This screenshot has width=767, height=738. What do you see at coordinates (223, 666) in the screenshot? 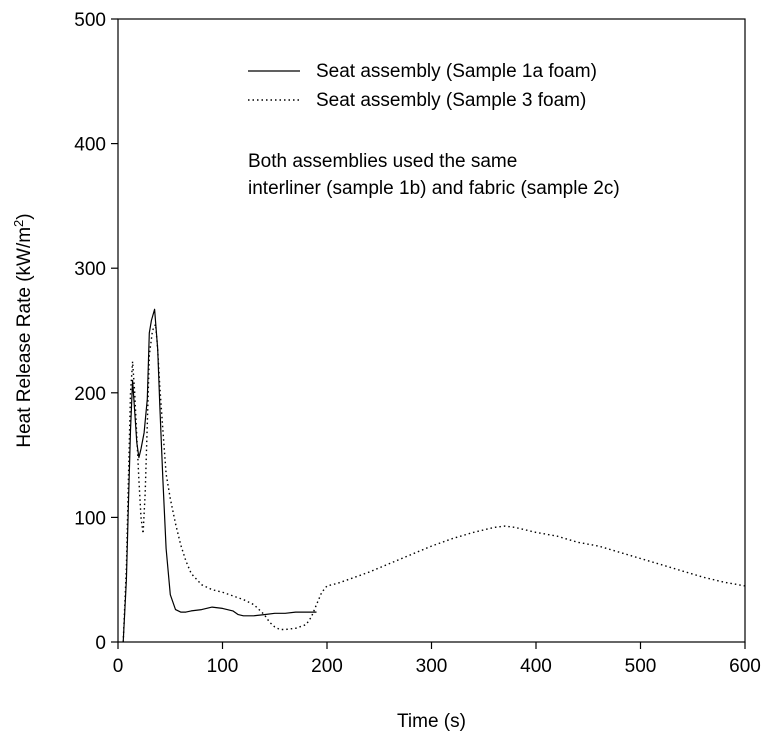
I see `x-tick-label: 100` at bounding box center [223, 666].